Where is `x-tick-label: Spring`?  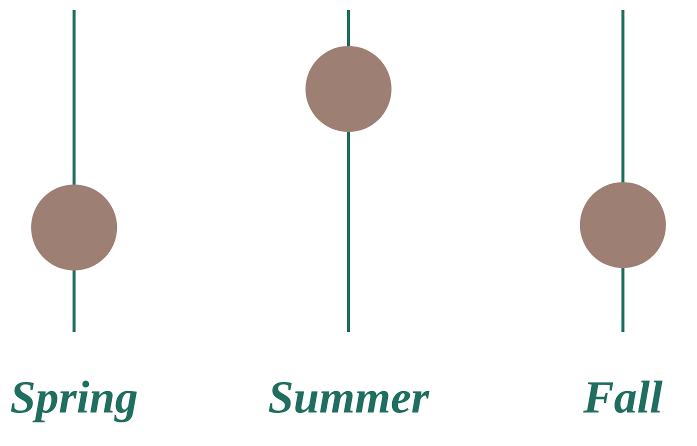
x-tick-label: Spring is located at coordinates (74, 397).